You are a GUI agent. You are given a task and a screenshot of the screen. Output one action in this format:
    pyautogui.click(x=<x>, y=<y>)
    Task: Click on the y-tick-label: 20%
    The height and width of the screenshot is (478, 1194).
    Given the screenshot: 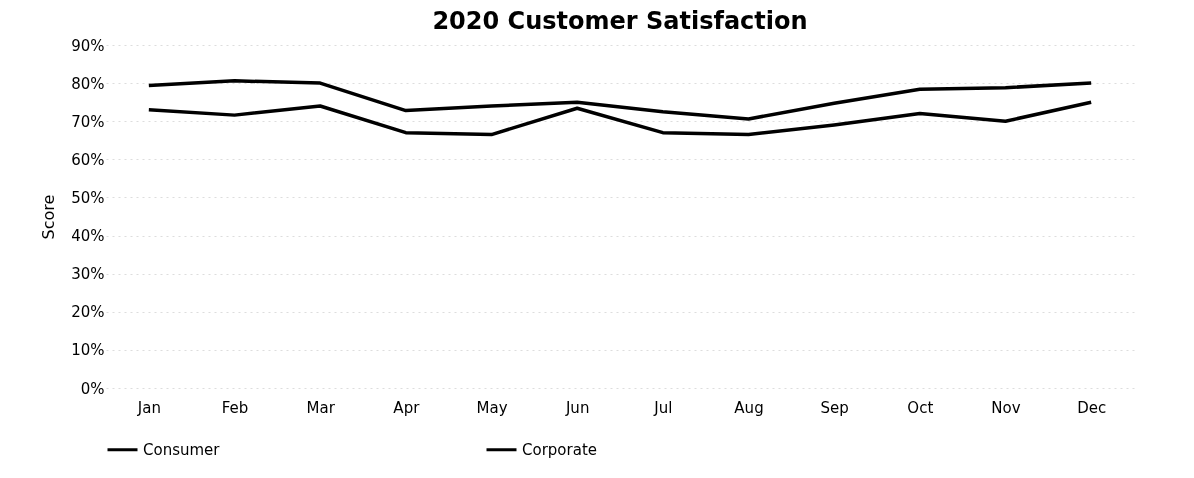 What is the action you would take?
    pyautogui.click(x=88, y=312)
    